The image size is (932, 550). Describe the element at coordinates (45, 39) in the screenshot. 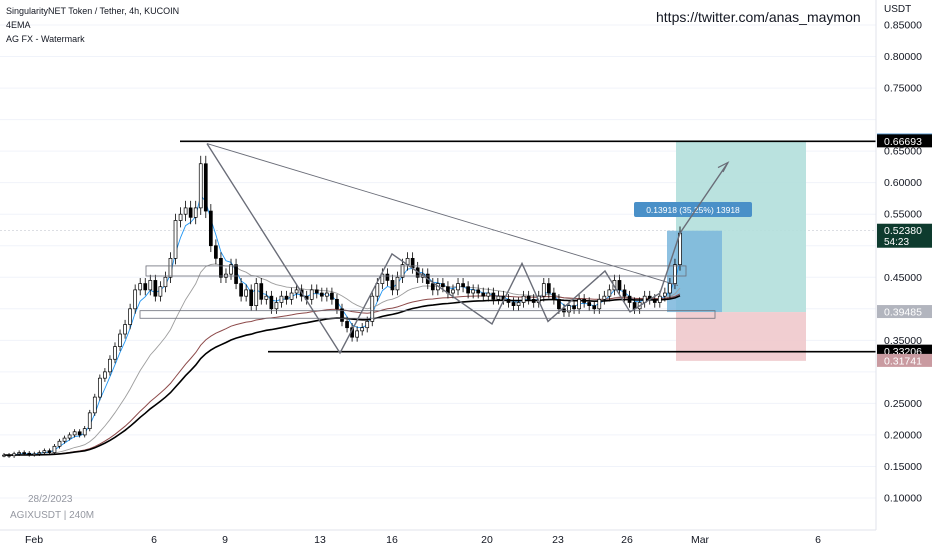

I see `legend-indicator-watermark: AG FX - Watermark` at that location.